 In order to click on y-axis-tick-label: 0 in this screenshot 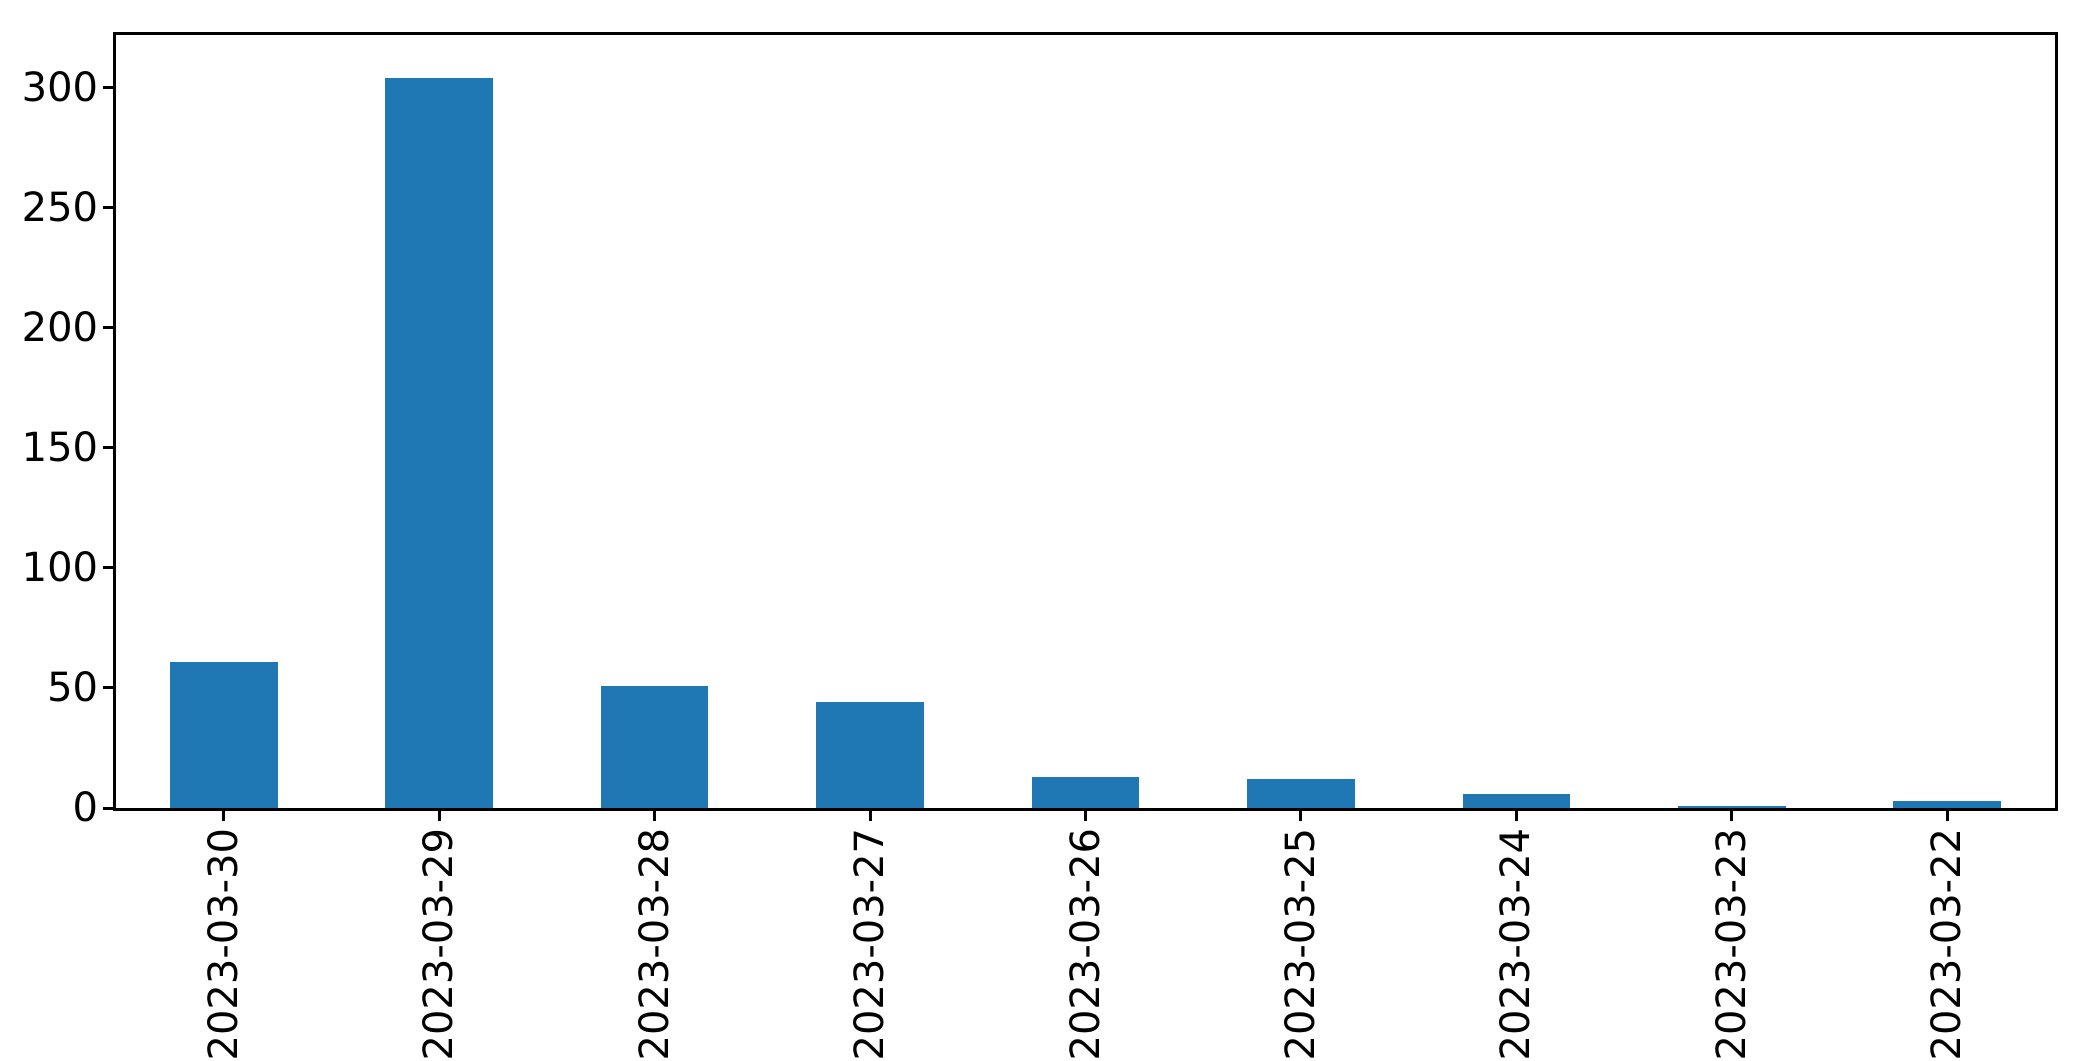, I will do `click(85, 808)`.